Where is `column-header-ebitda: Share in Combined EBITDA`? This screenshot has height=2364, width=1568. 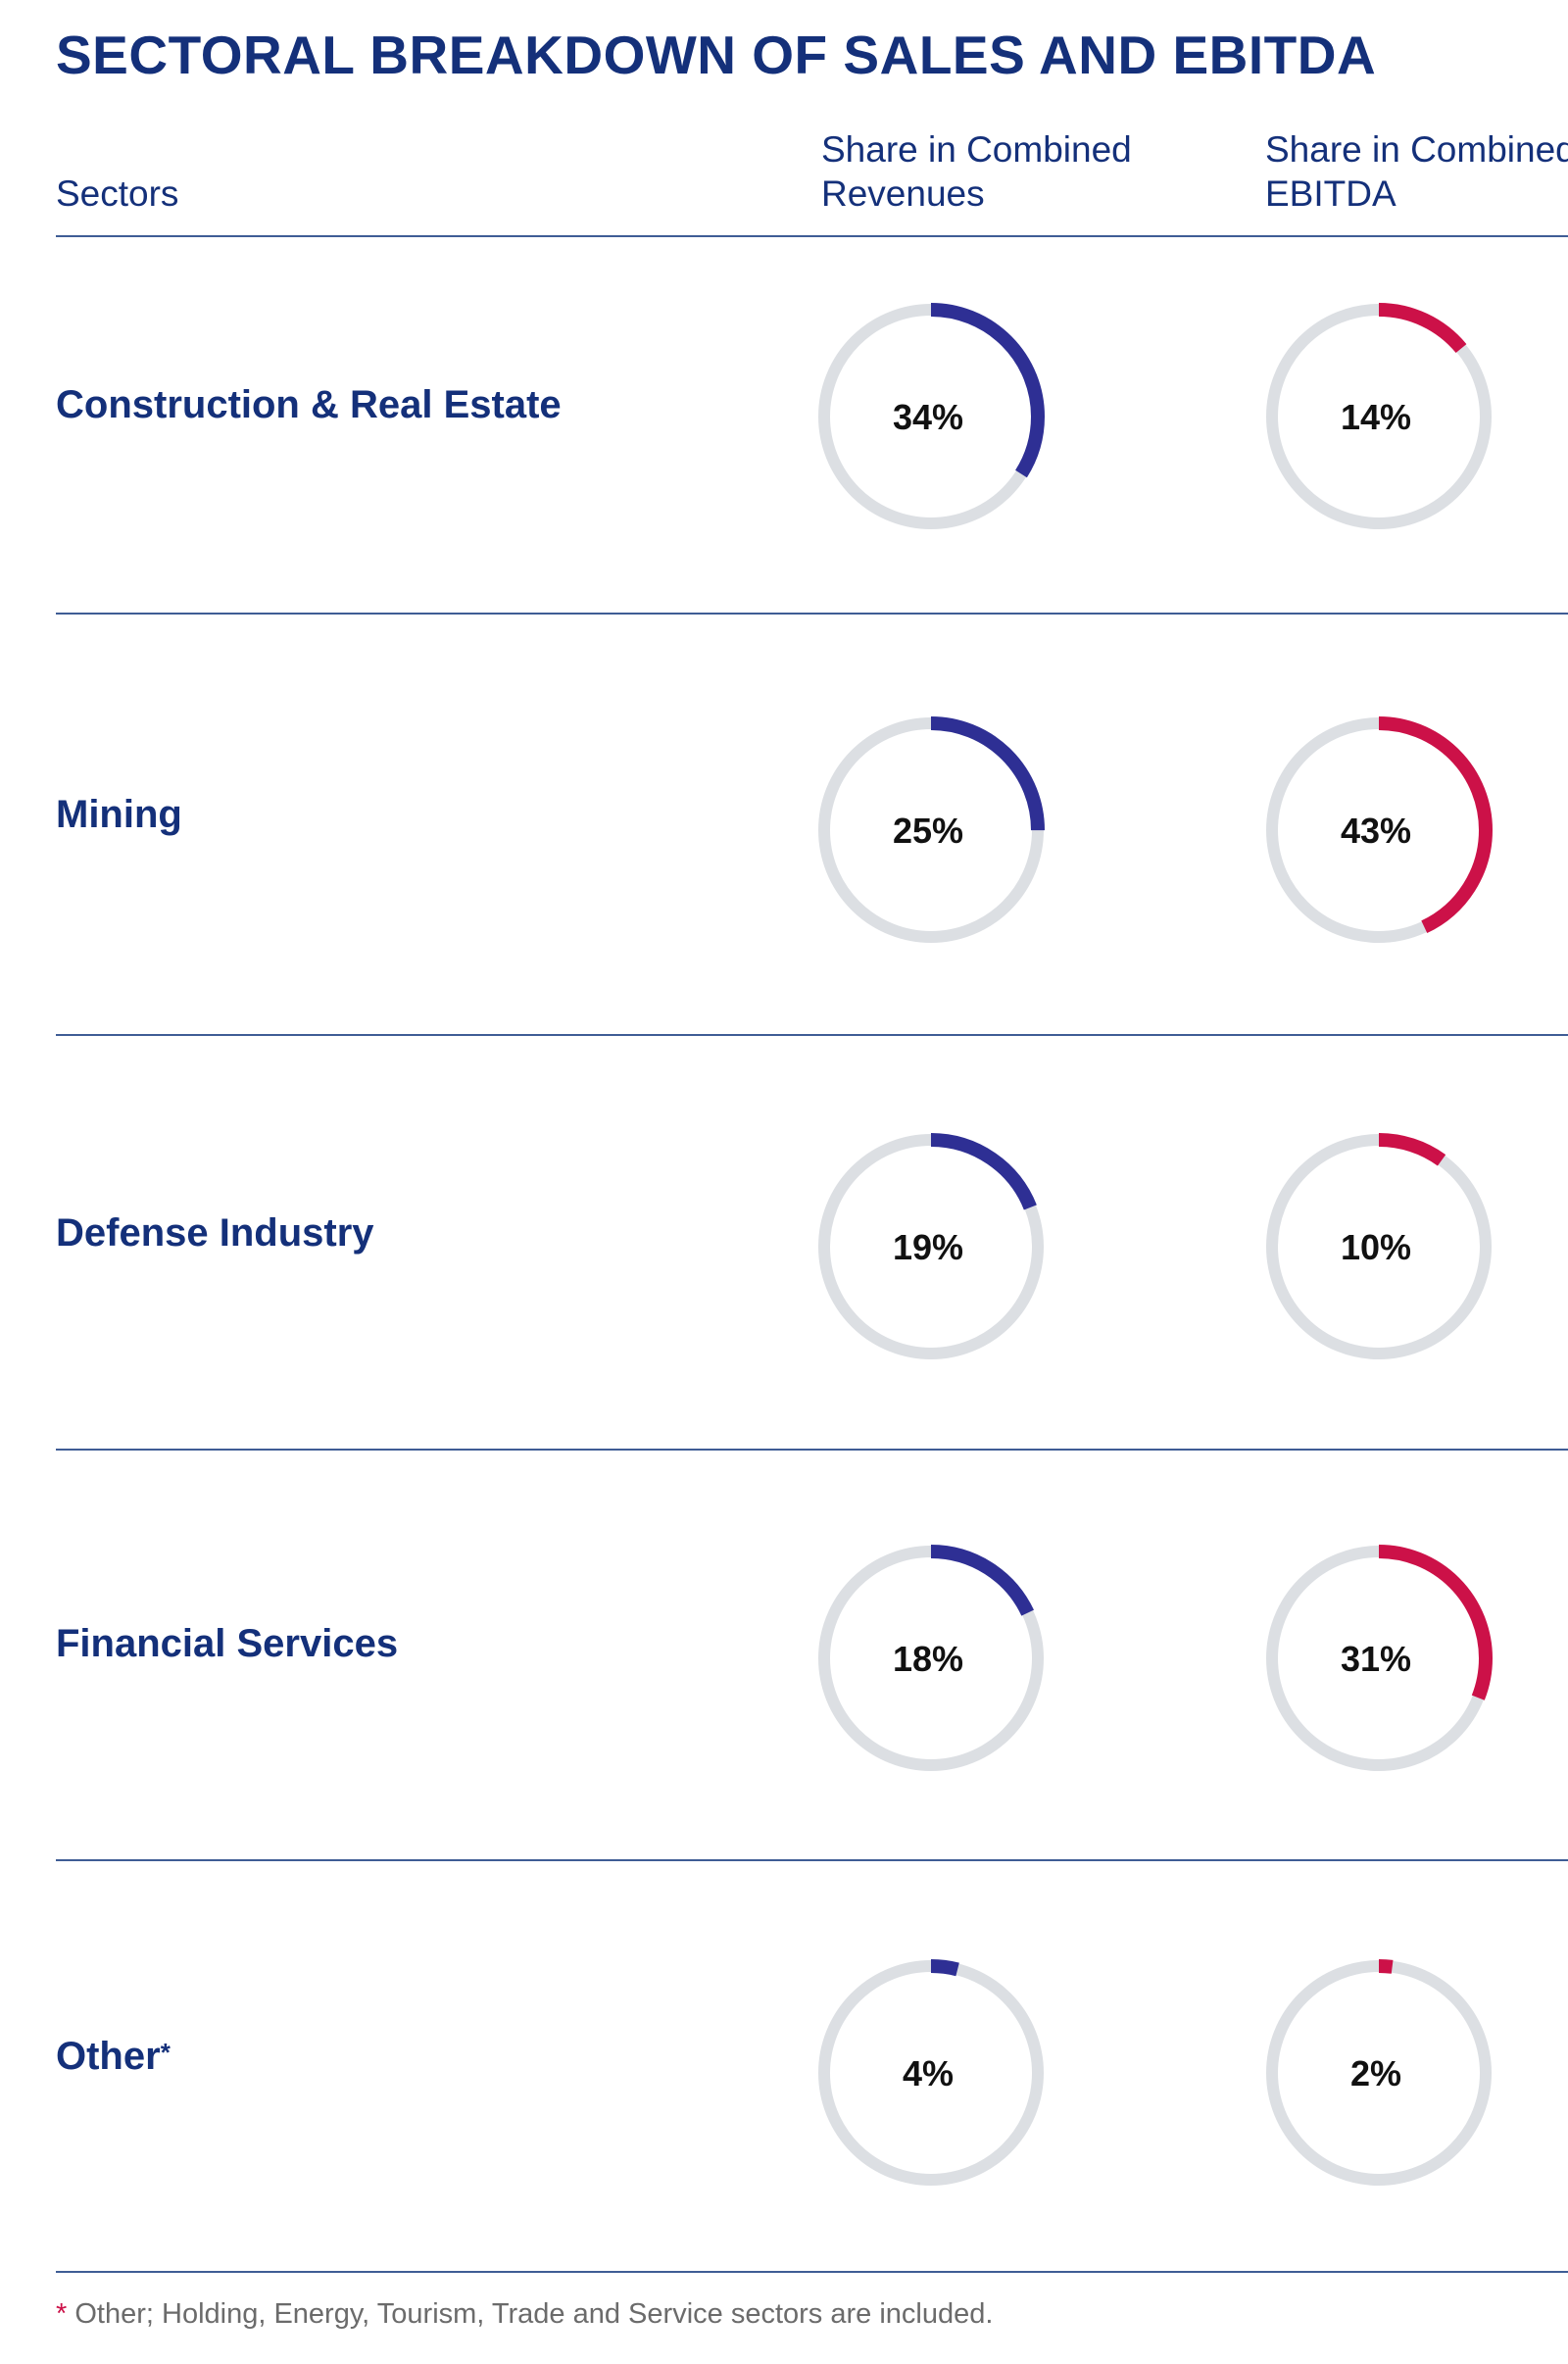
column-header-ebitda: Share in Combined EBITDA is located at coordinates (1416, 172).